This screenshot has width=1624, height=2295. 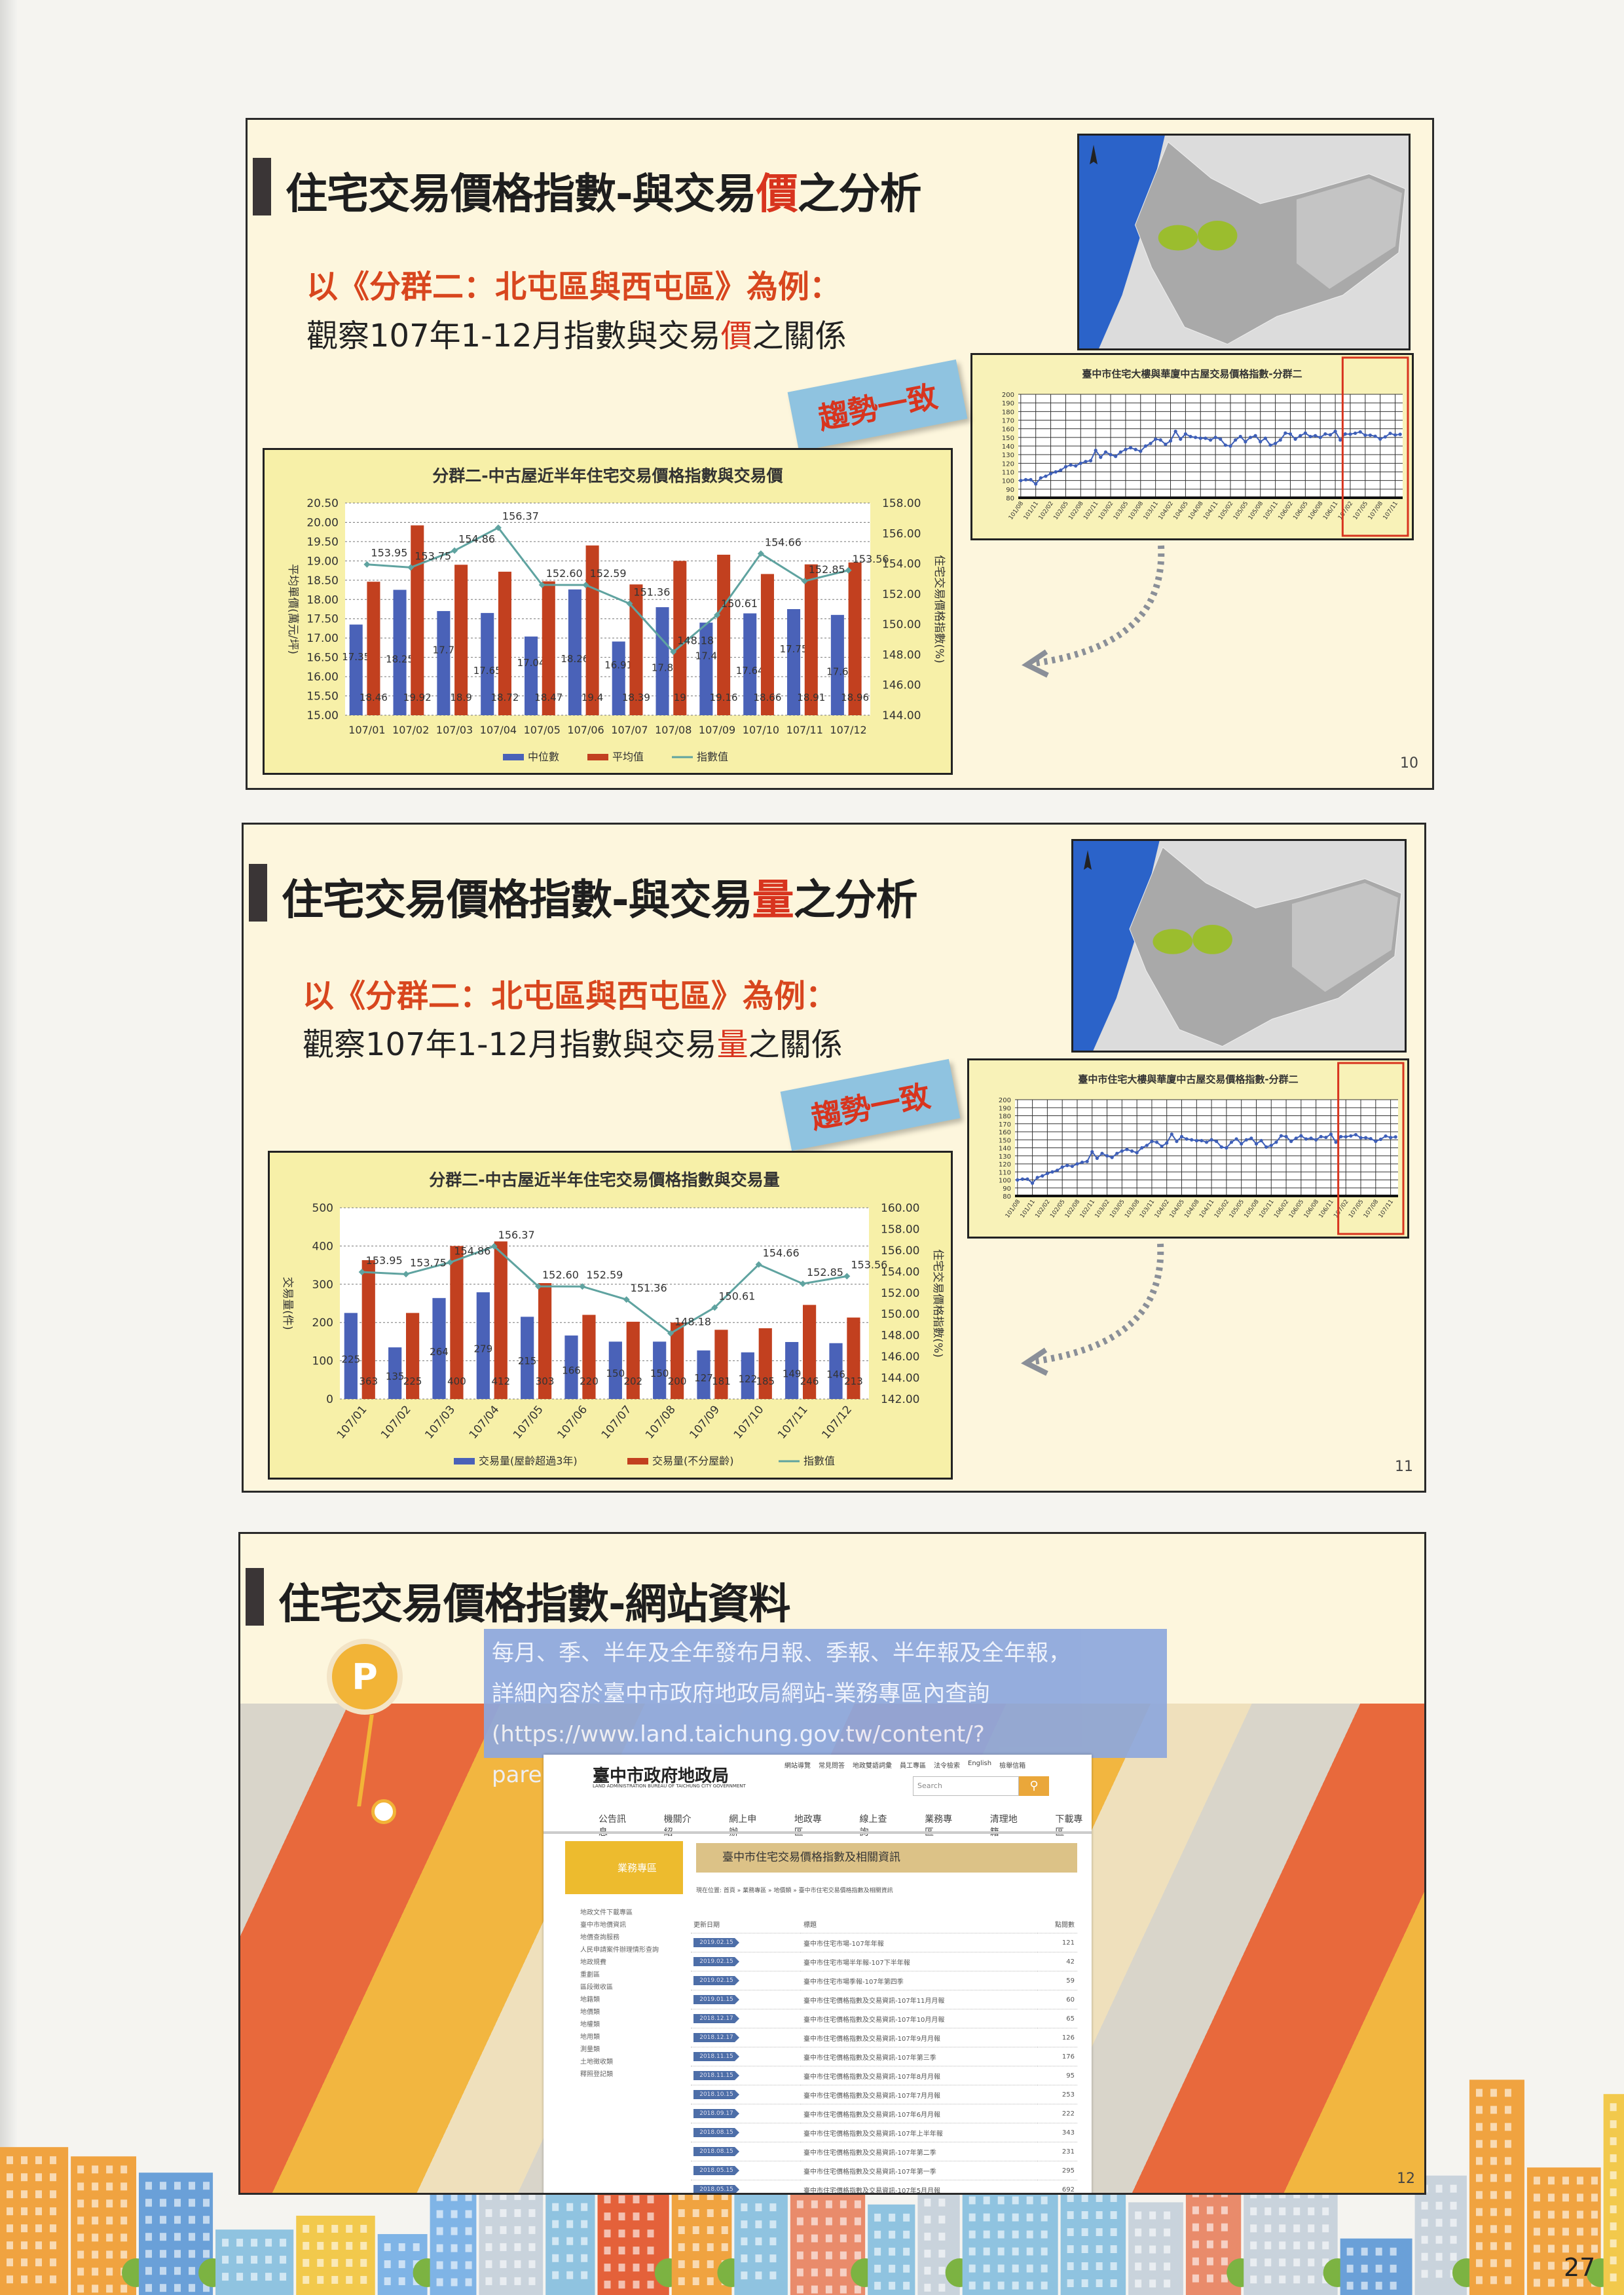 I want to click on sidebar-item: 地價類, so click(x=590, y=2012).